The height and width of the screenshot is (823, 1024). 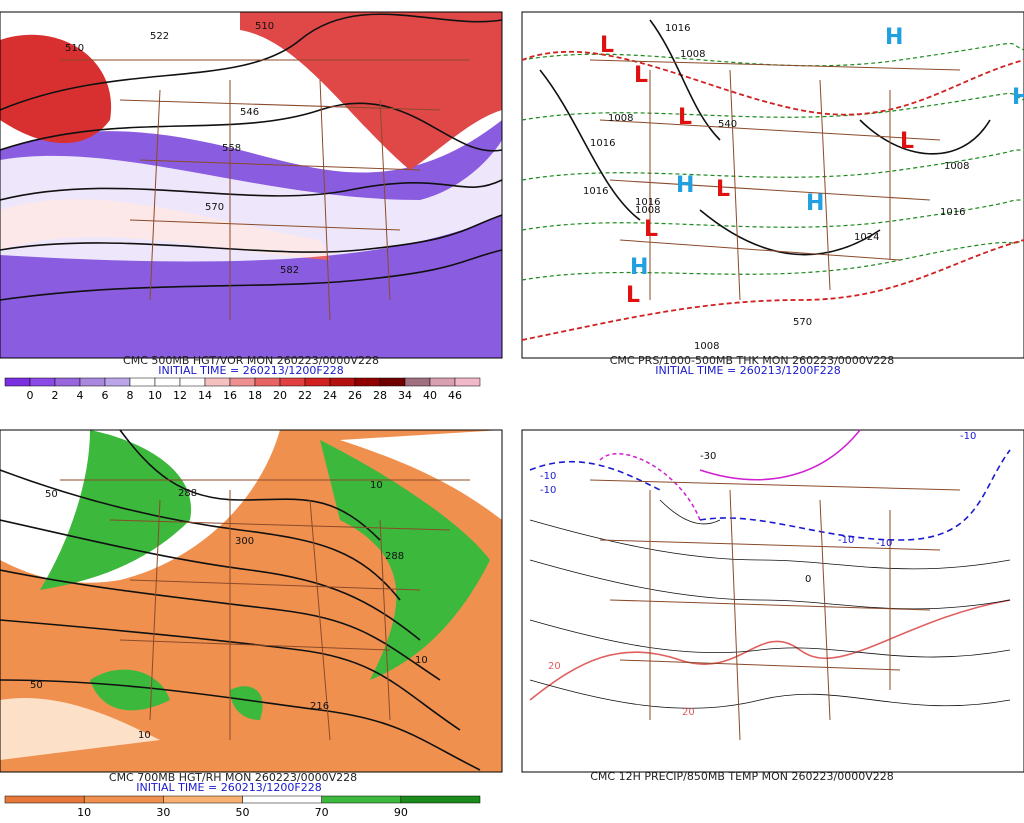 What do you see at coordinates (55, 395) in the screenshot?
I see `colorbar-label: 2` at bounding box center [55, 395].